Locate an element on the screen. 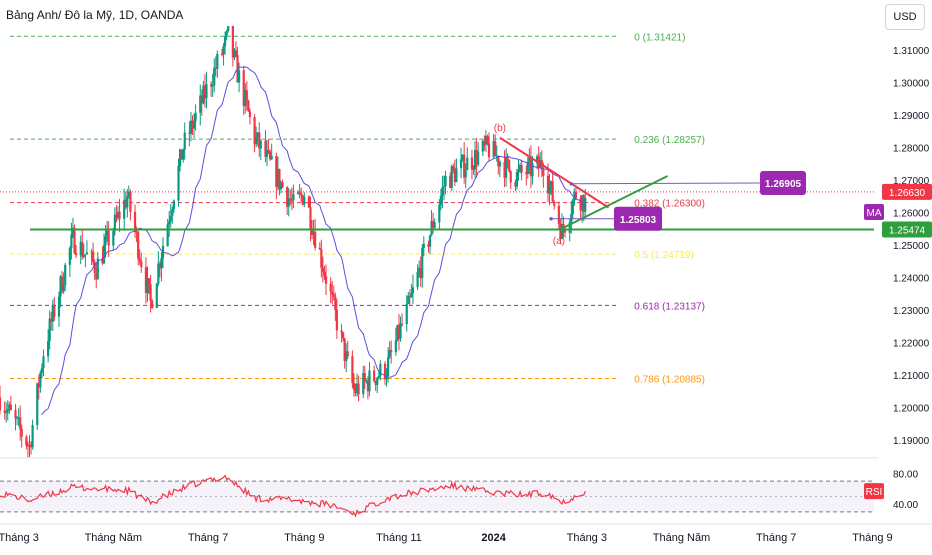 The width and height of the screenshot is (932, 555). price-callout-lower is located at coordinates (638, 218).